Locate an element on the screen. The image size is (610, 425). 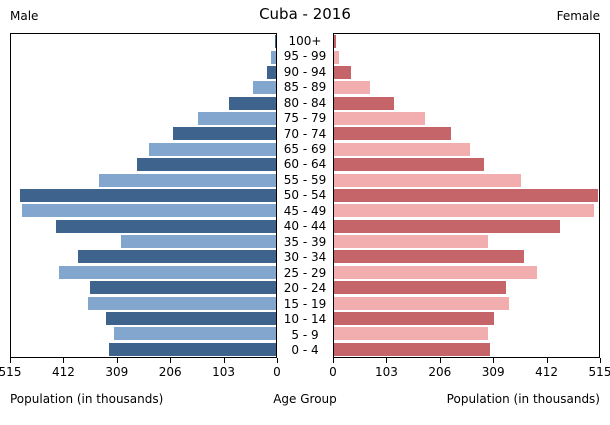
x-tick-label-right-412: 412 is located at coordinates (547, 372).